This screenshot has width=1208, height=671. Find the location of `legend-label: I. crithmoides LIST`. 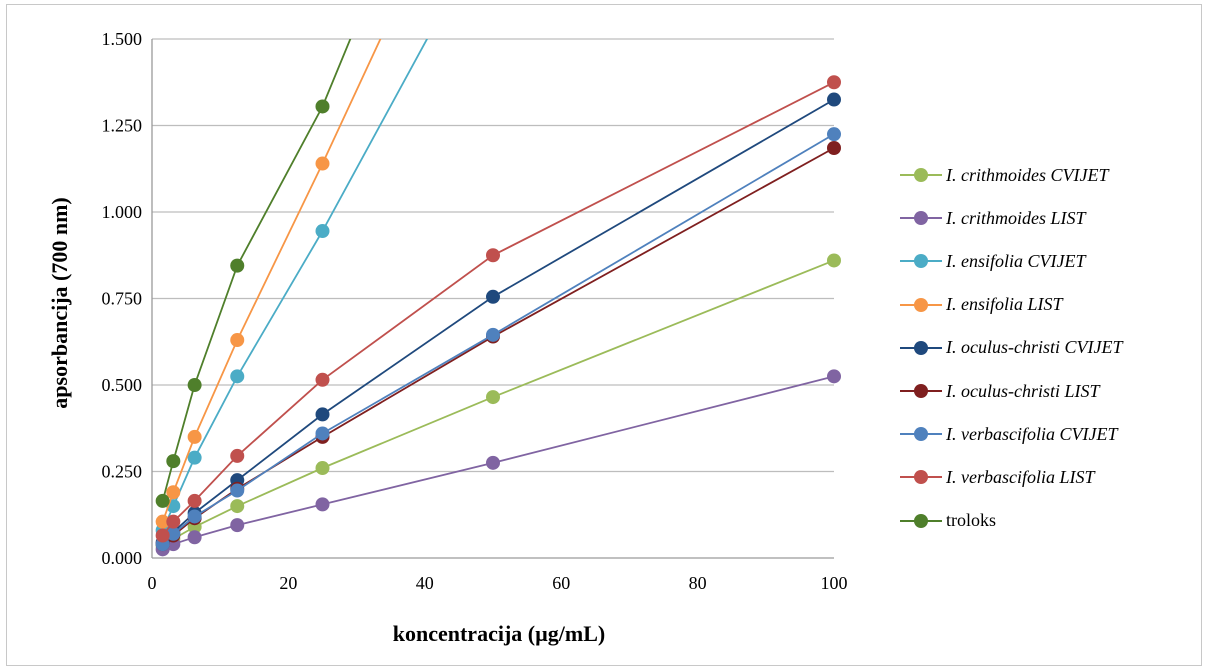

legend-label: I. crithmoides LIST is located at coordinates (1016, 217).